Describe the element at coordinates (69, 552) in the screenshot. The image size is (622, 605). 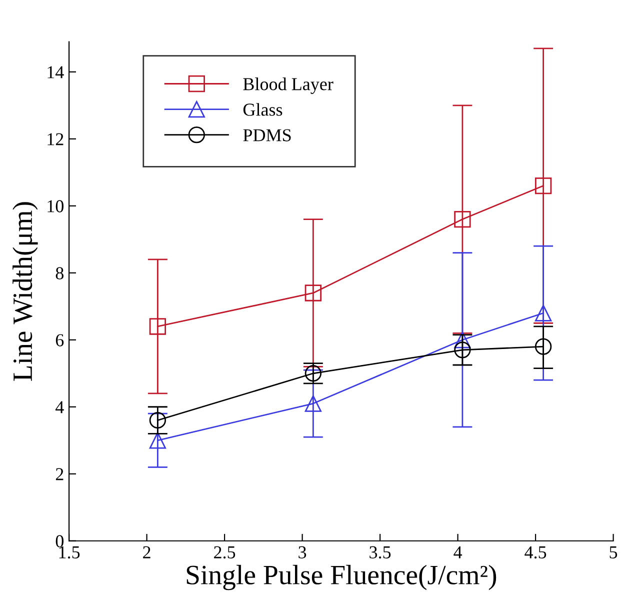
I see `x-tick-label: 1.5` at that location.